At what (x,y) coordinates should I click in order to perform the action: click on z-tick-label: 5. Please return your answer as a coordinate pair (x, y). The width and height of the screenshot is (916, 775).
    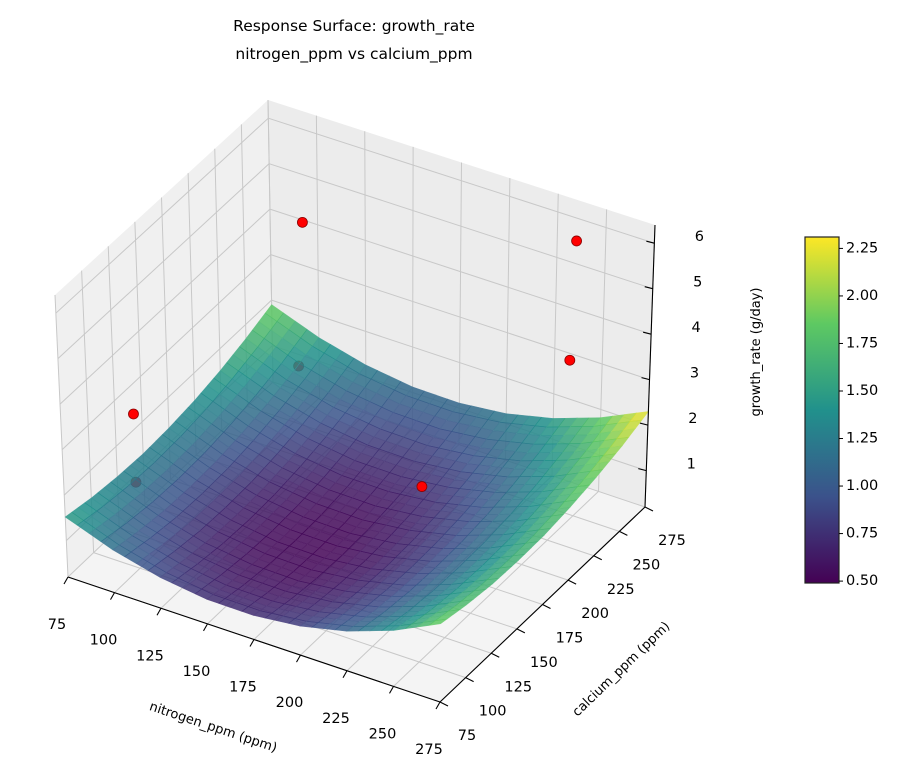
    Looking at the image, I should click on (697, 283).